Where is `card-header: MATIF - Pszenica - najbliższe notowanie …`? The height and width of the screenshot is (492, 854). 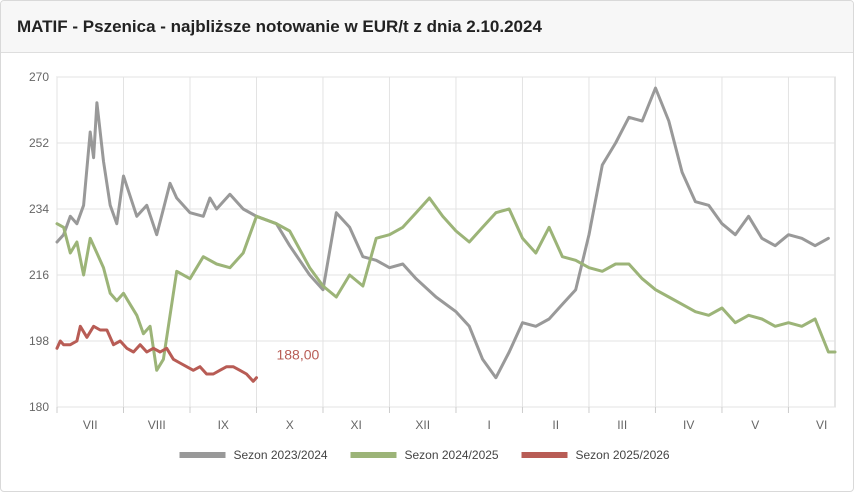 card-header: MATIF - Pszenica - najbliższe notowanie … is located at coordinates (427, 27).